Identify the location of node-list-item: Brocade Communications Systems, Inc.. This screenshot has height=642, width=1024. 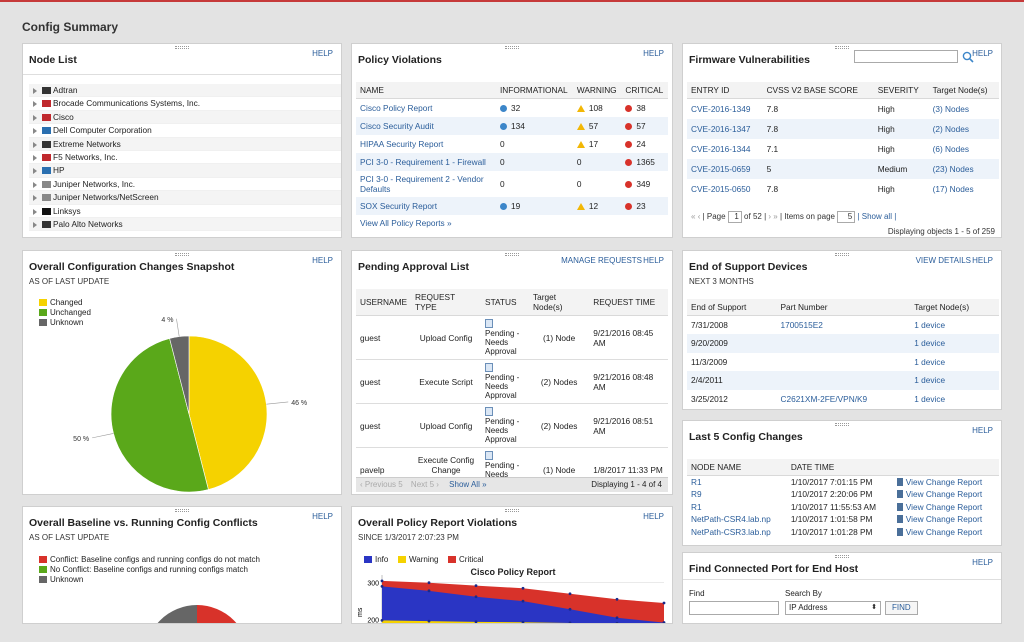
(185, 104).